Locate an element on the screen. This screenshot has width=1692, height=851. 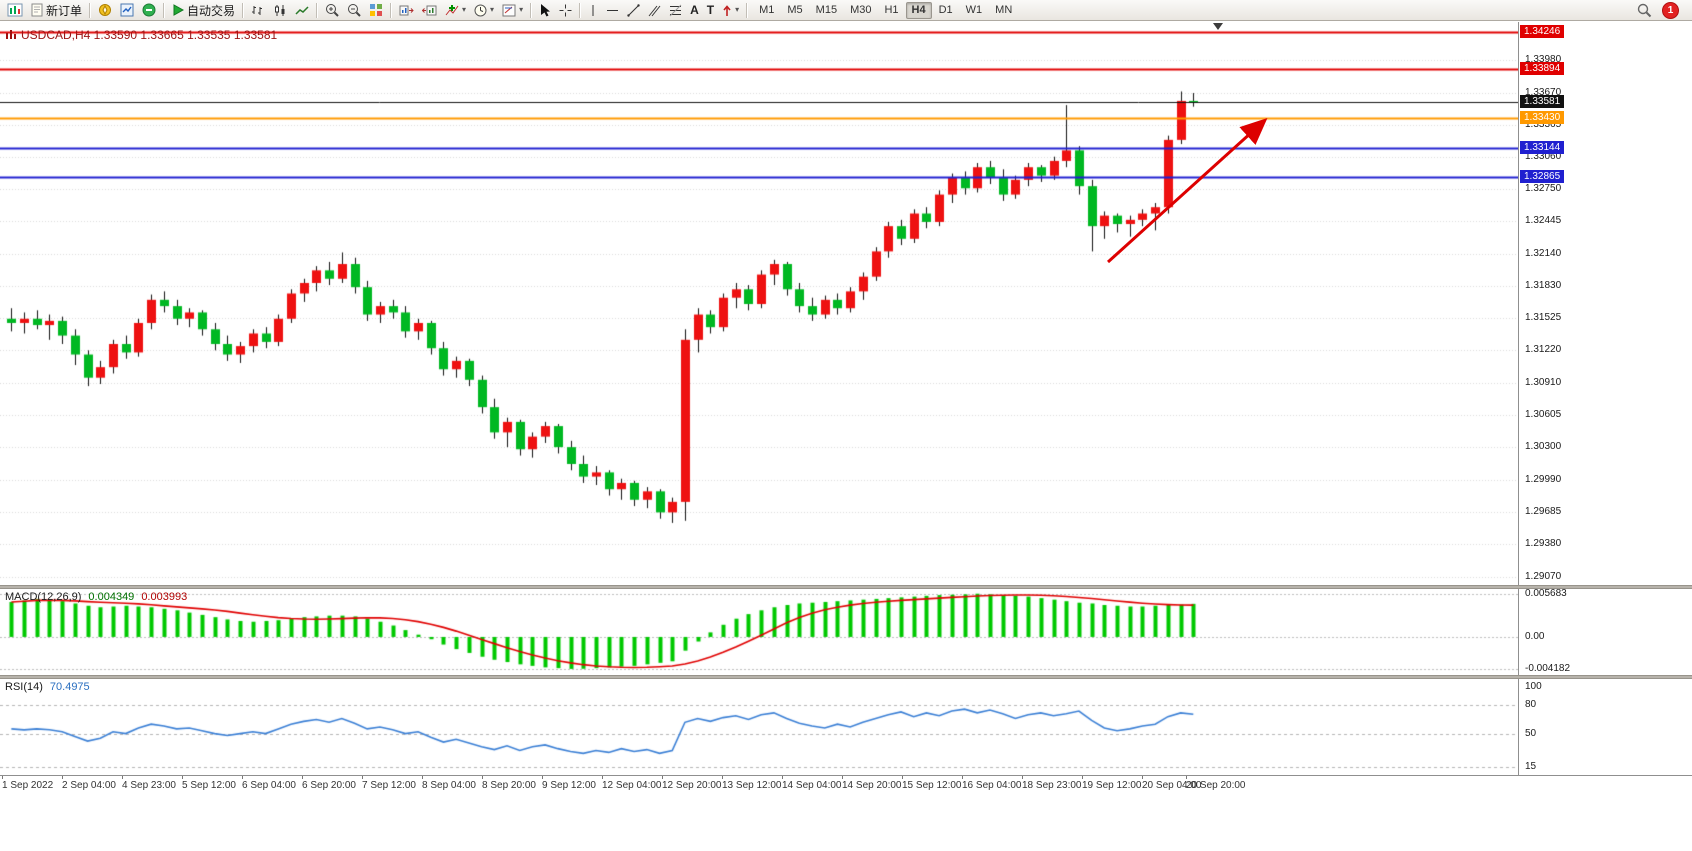
time-tick-label: 13 Sep 12:00 is located at coordinates (752, 785).